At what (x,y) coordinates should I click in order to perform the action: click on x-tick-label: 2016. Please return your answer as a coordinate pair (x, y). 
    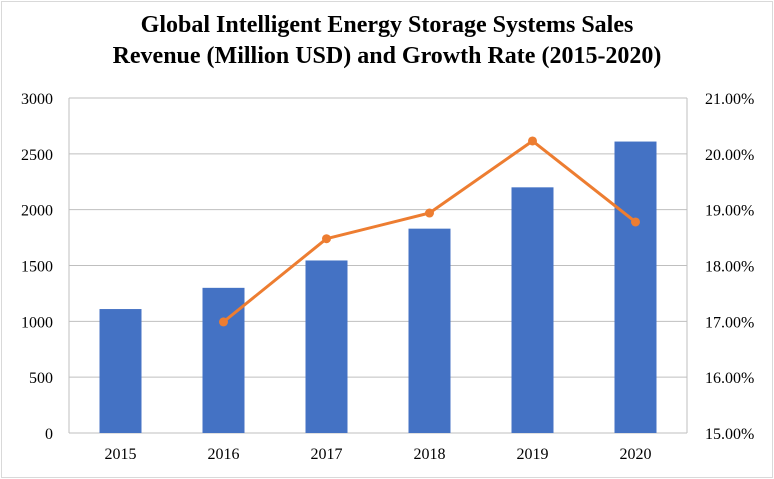
    Looking at the image, I should click on (224, 454).